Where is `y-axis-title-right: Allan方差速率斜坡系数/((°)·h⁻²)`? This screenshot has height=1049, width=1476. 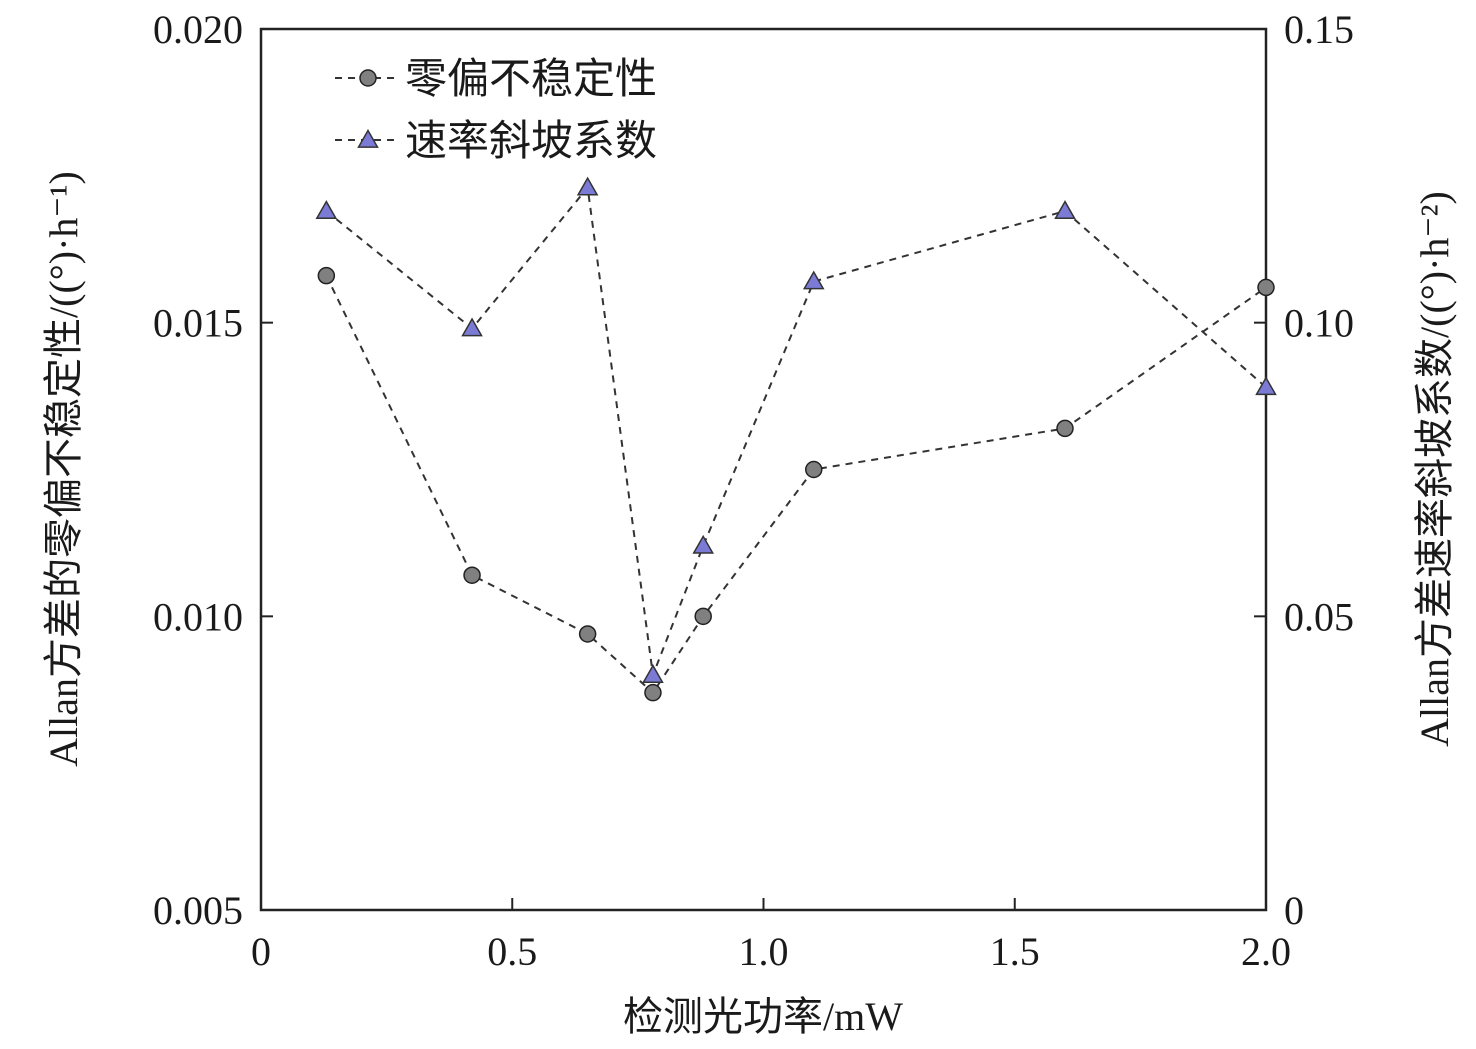 y-axis-title-right: Allan方差速率斜坡系数/((°)·h⁻²) is located at coordinates (1434, 469).